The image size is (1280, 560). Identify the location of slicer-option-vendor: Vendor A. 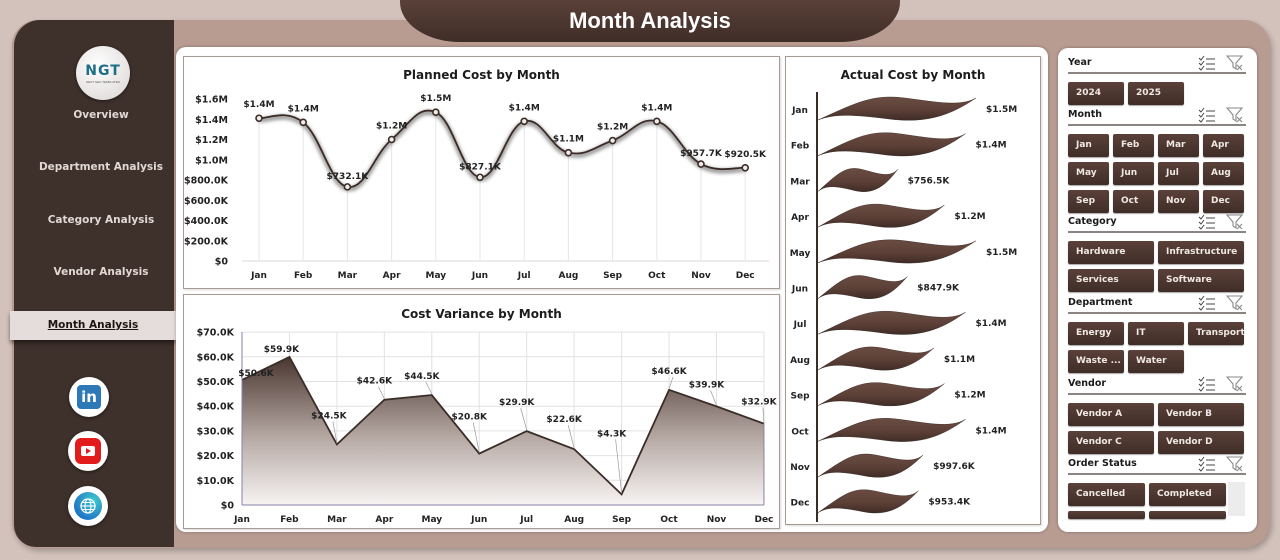
(1111, 414).